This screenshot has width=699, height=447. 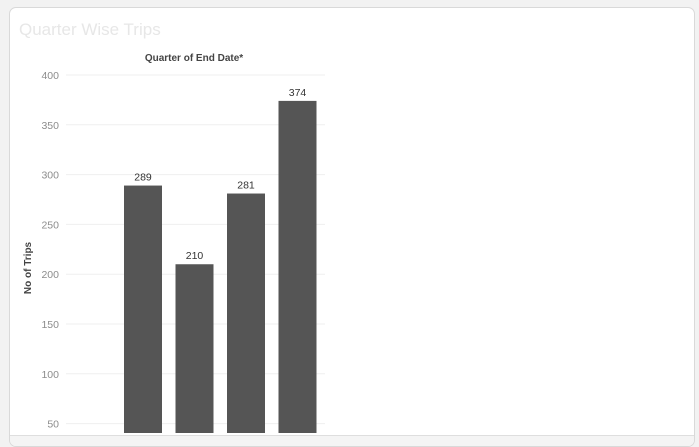 I want to click on y-axis-label: No of Trips, so click(x=28, y=267).